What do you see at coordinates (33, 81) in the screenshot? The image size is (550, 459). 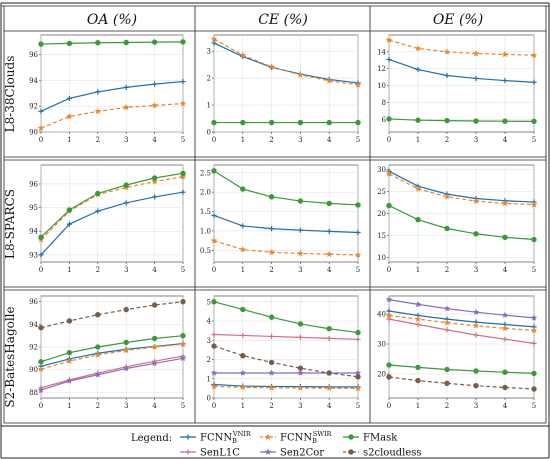 I see `y-tick-label: 94` at bounding box center [33, 81].